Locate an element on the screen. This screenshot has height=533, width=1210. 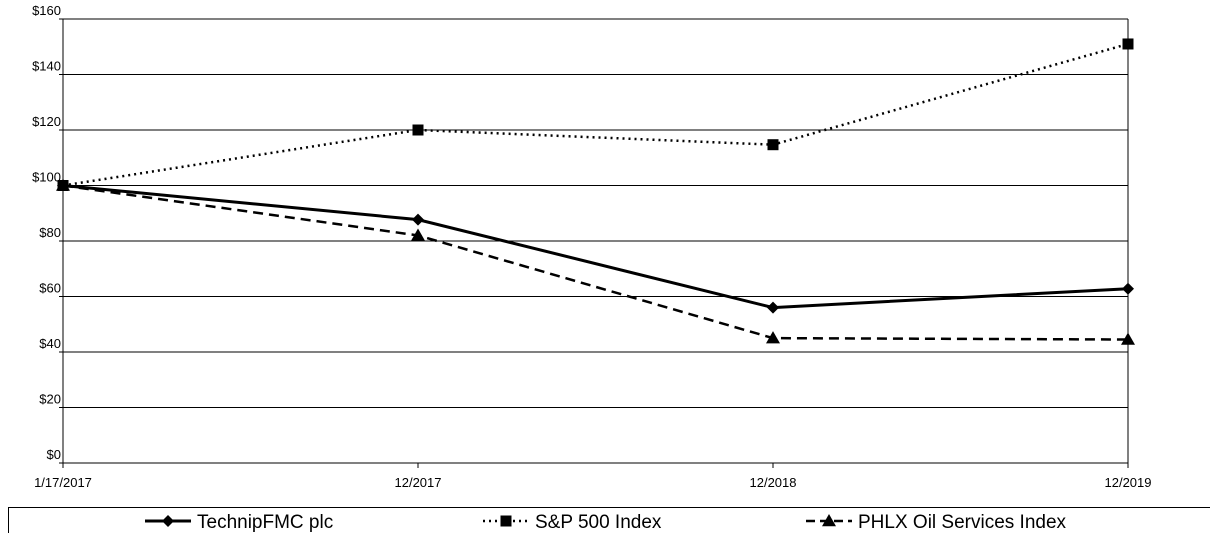
y-axis-tick-labels: $0 $20 $40 $60 $80 $100 $120 $140 $160 is located at coordinates (46, 232).